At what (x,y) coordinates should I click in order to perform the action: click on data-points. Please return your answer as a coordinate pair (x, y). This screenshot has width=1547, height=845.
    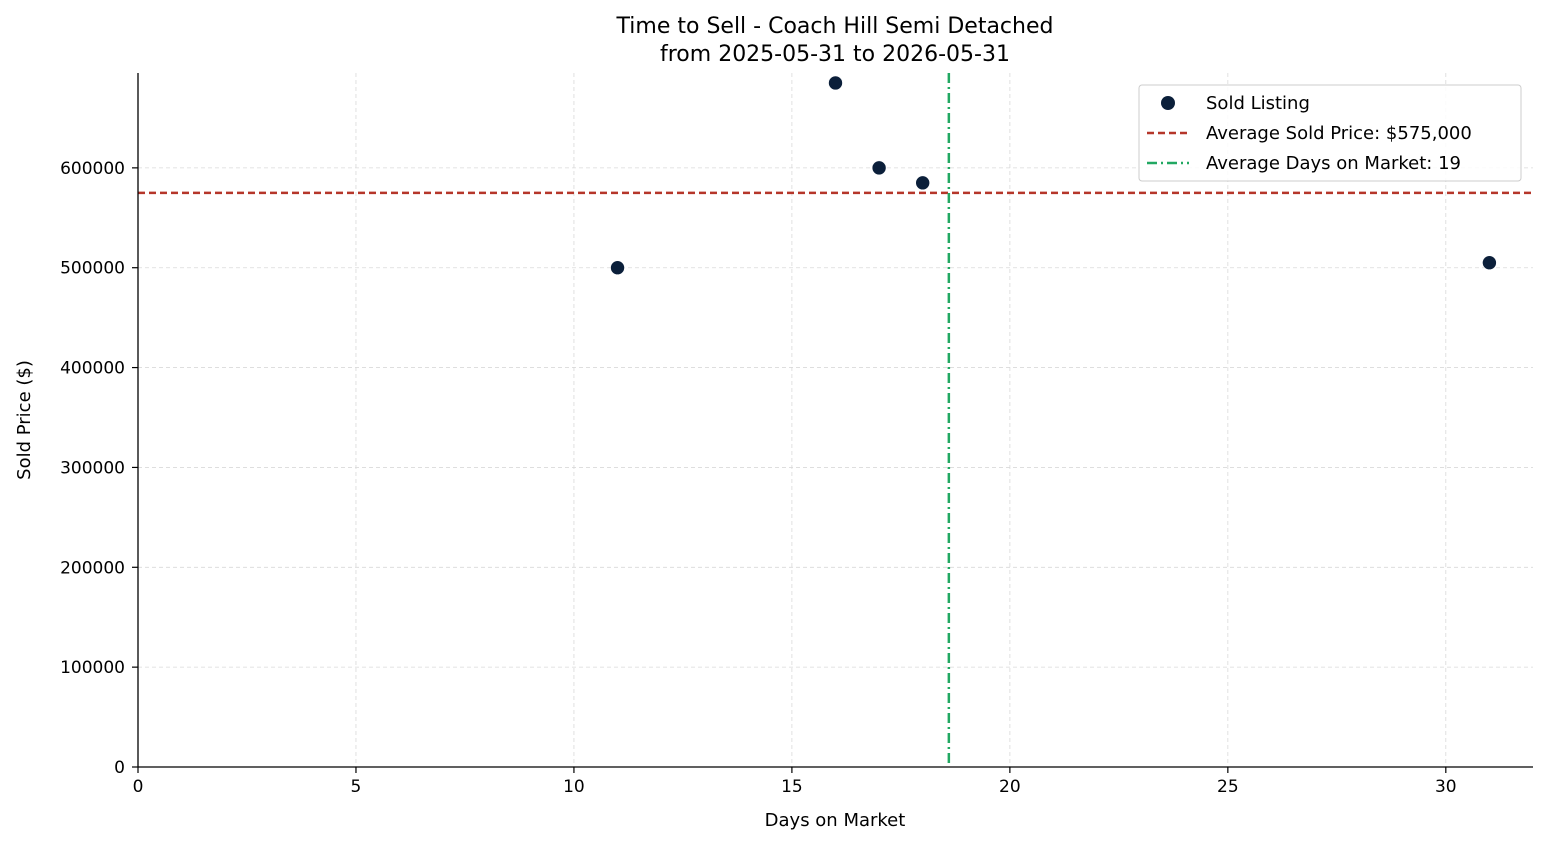
    Looking at the image, I should click on (1053, 175).